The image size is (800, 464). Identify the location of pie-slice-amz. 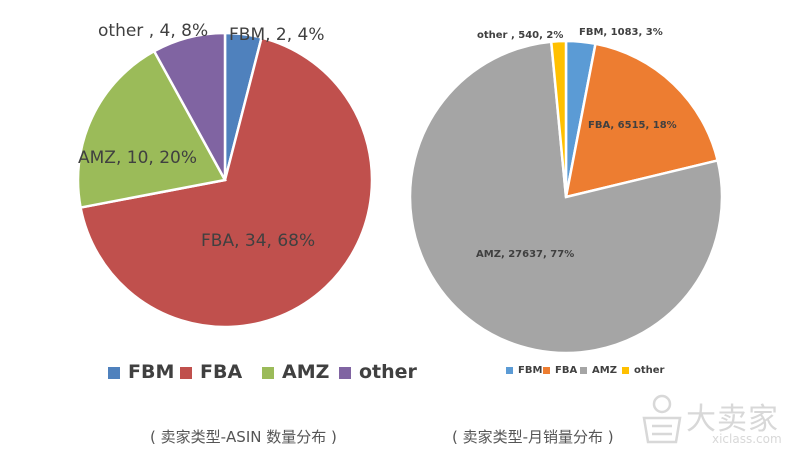
(151, 129).